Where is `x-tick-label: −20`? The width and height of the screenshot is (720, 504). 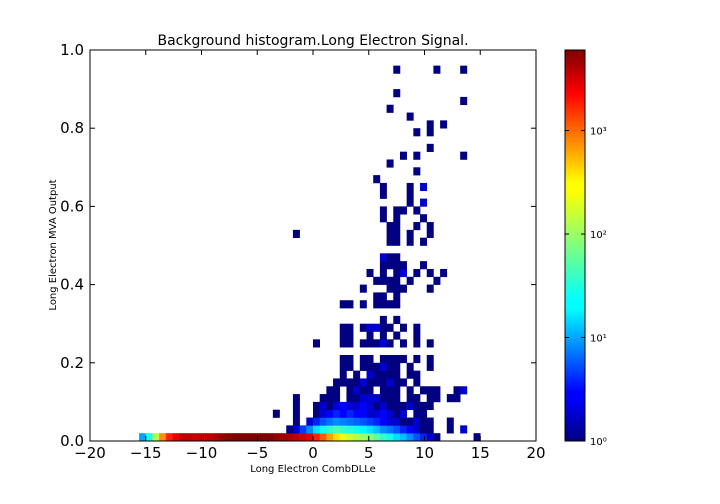
x-tick-label: −20 is located at coordinates (90, 453).